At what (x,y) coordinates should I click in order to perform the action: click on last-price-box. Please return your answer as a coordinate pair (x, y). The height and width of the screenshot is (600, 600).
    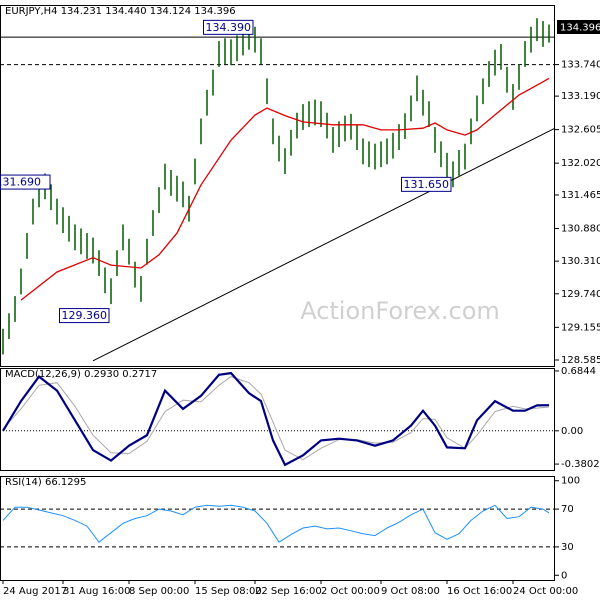
    Looking at the image, I should click on (578, 27).